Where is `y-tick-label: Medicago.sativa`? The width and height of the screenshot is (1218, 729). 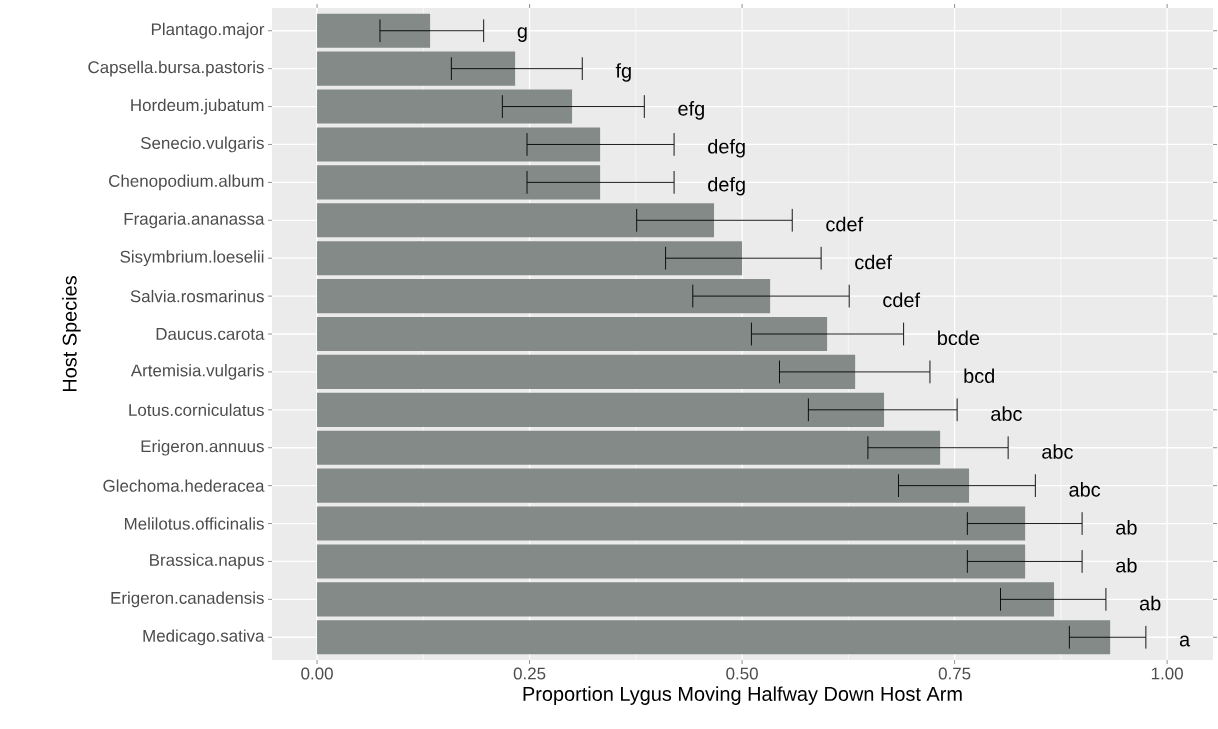 y-tick-label: Medicago.sativa is located at coordinates (204, 637).